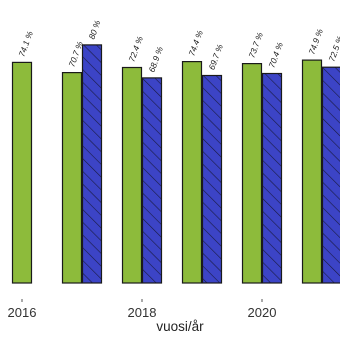  What do you see at coordinates (275, 54) in the screenshot?
I see `bar-label-2020-s2: 70.4 %` at bounding box center [275, 54].